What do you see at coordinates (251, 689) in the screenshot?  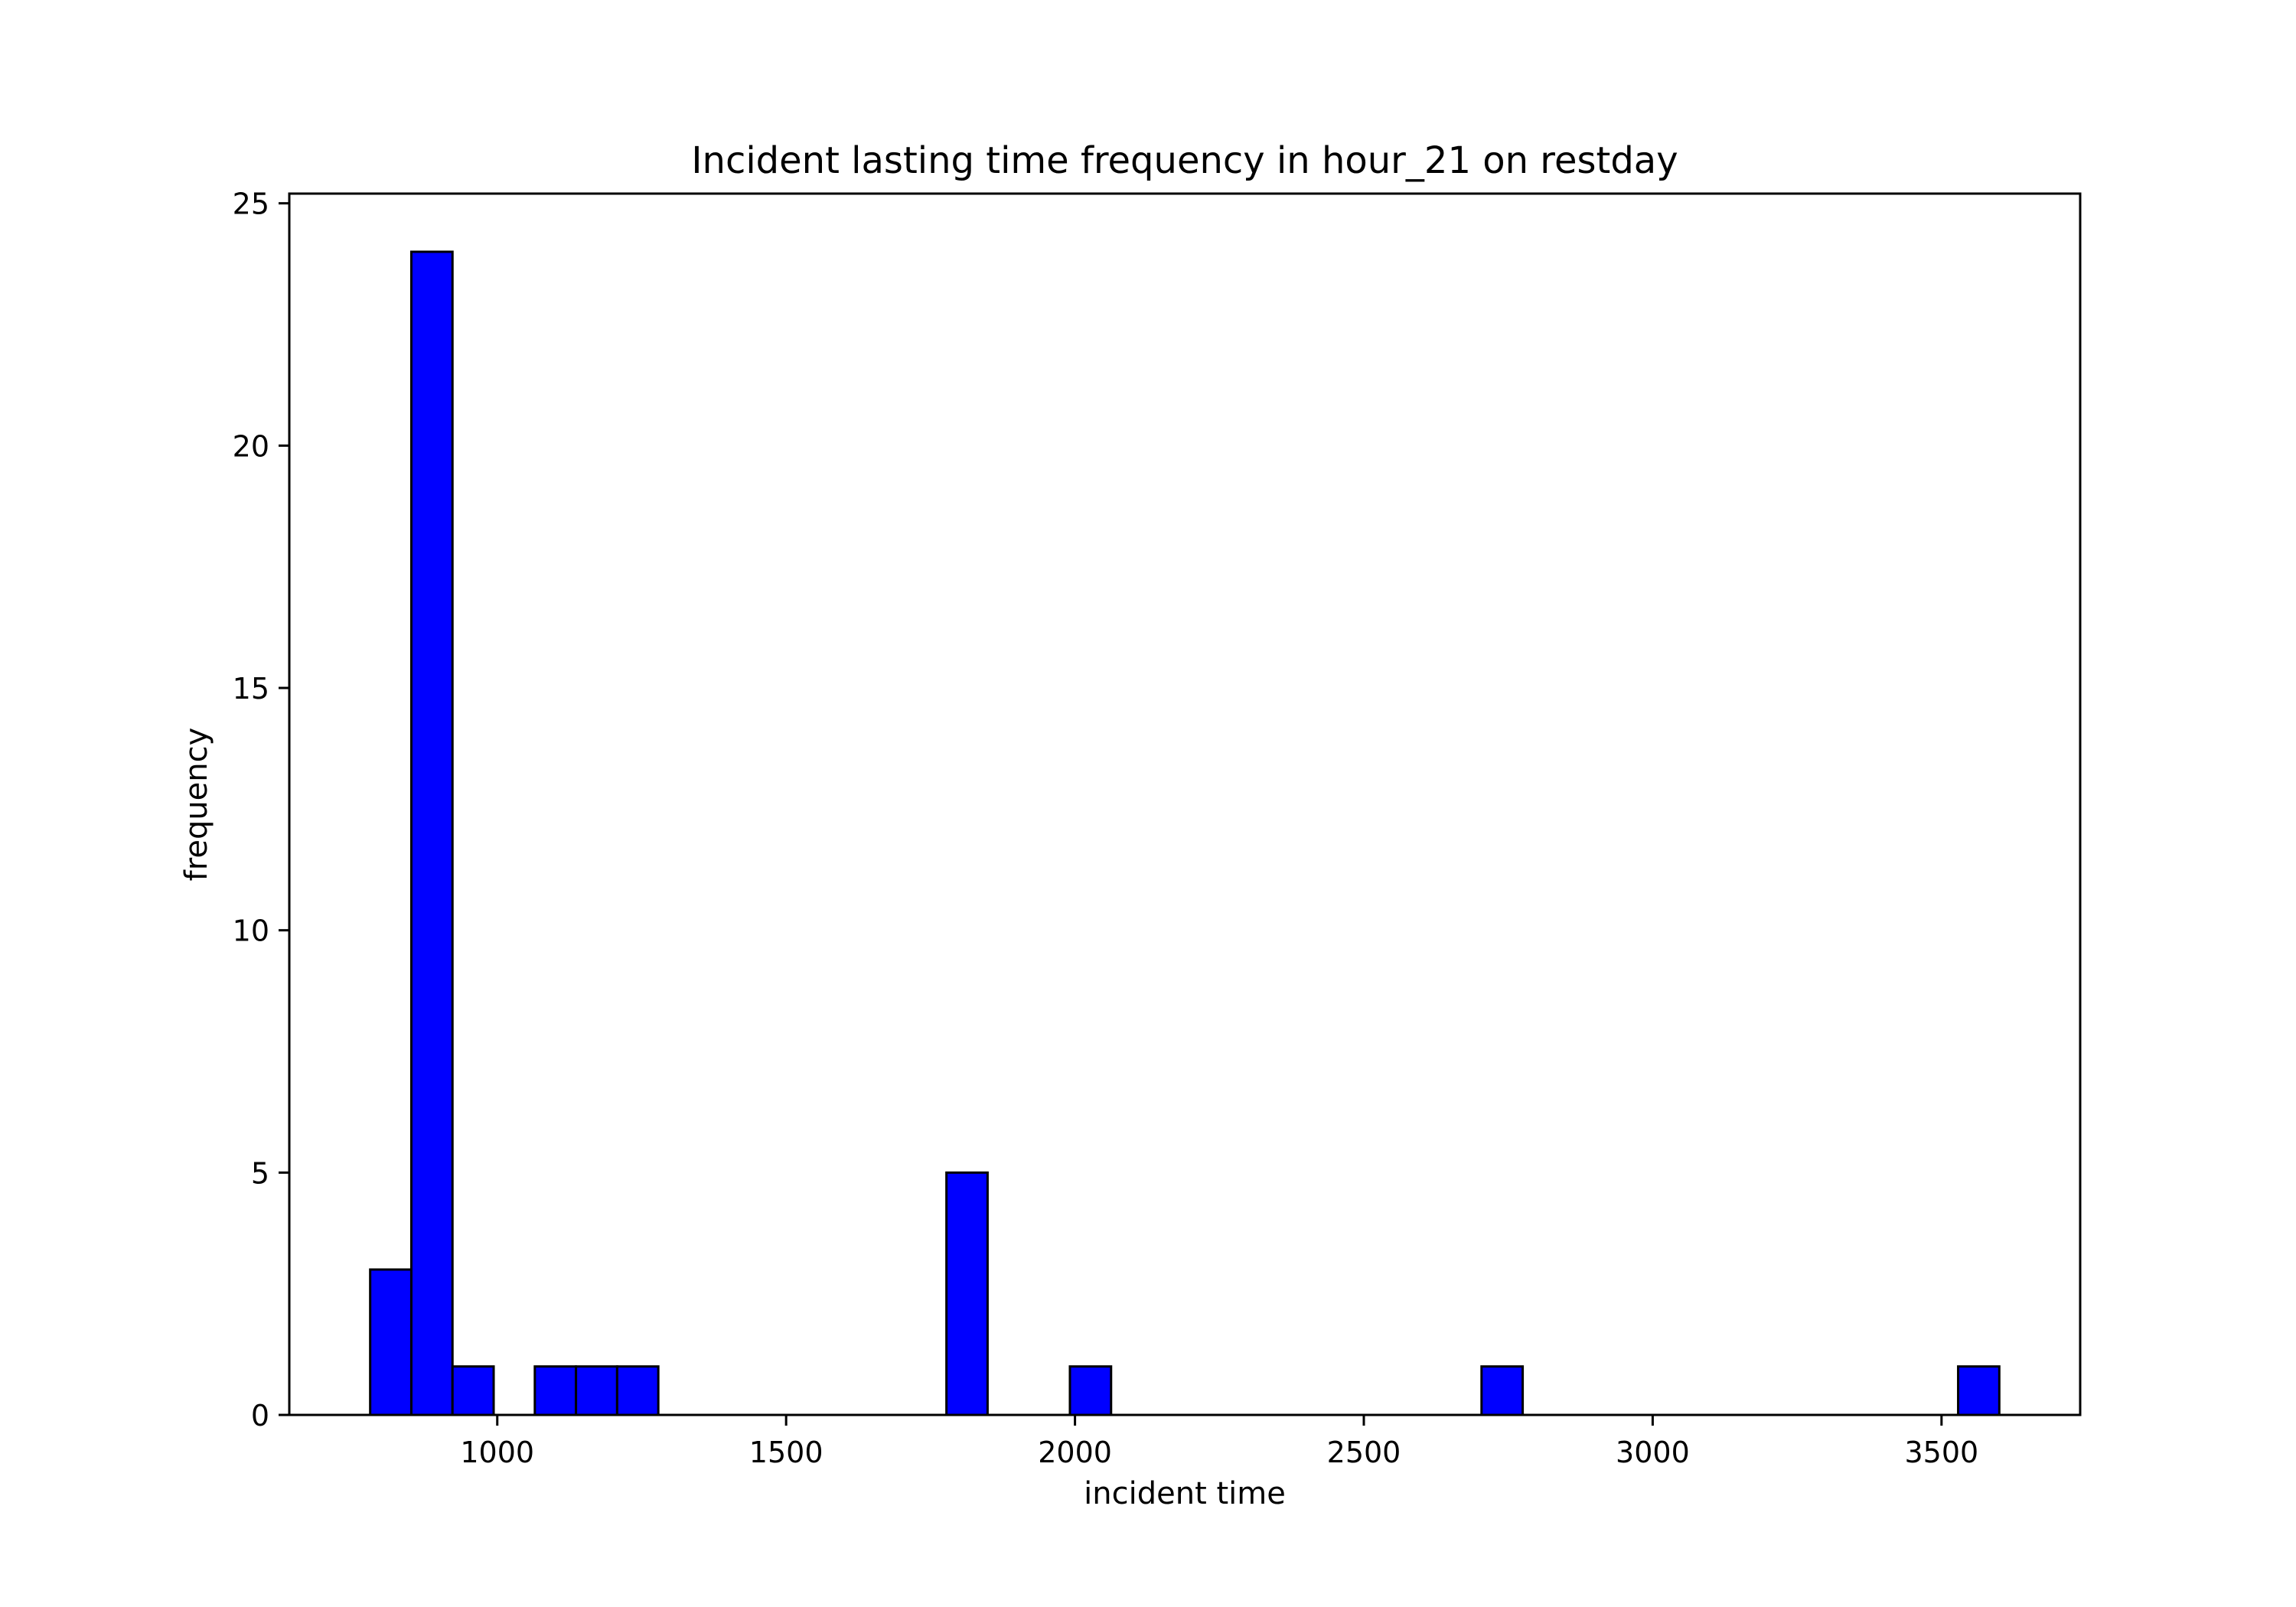 I see `y-tick-label: 15` at bounding box center [251, 689].